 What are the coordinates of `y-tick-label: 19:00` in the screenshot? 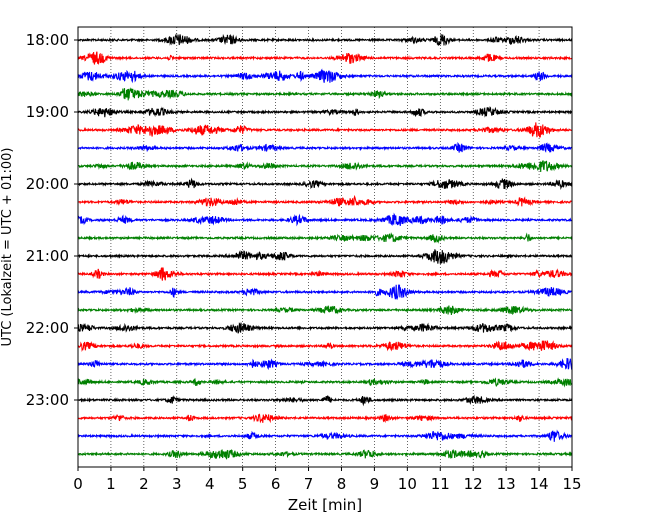 It's located at (47, 112).